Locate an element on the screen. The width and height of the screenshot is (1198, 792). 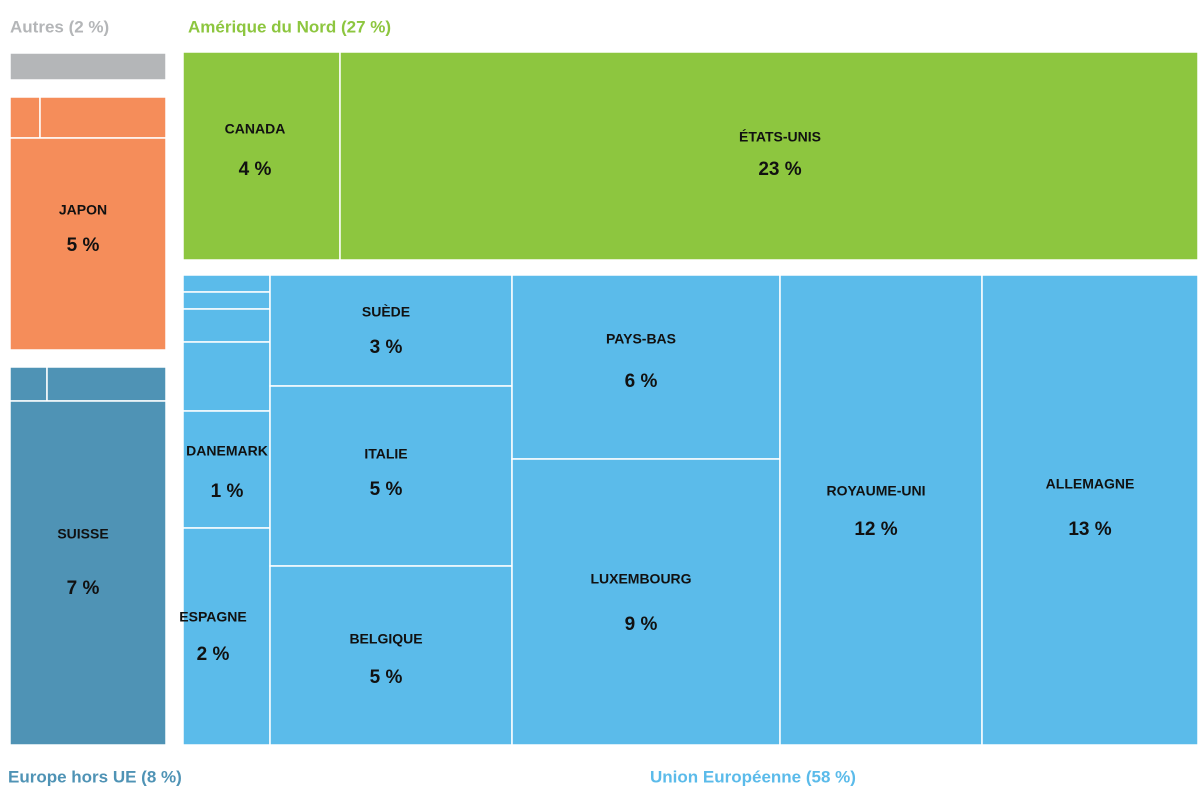
tile-value: 7 % is located at coordinates (83, 588).